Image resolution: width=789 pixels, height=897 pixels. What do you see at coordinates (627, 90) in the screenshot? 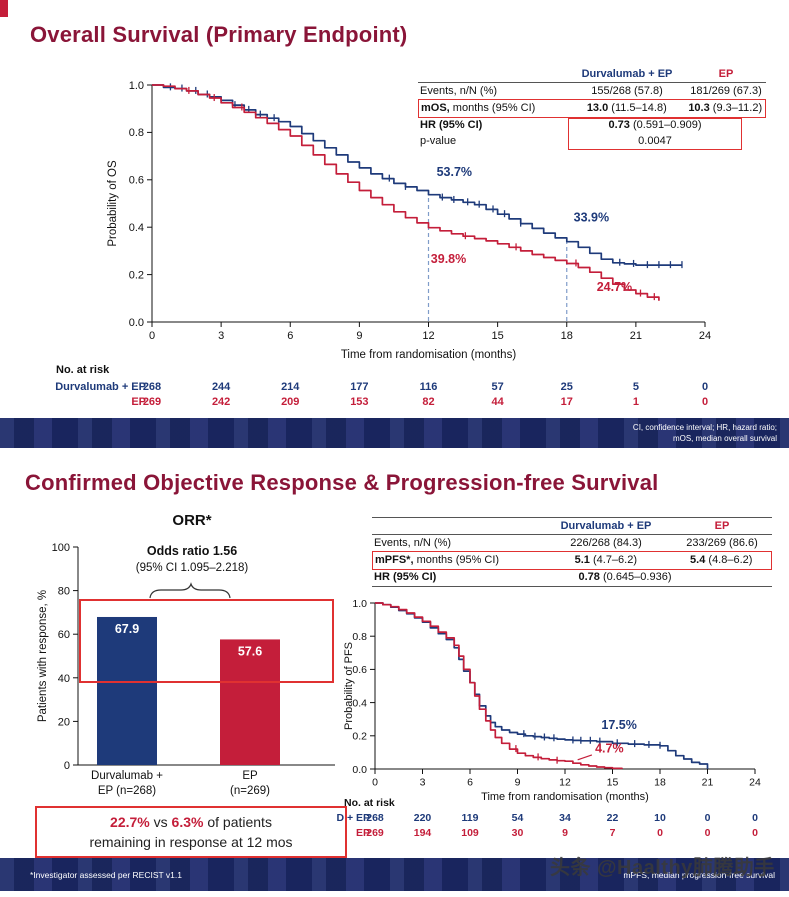
I see `events-durvalumab: 155/268 (57.8)` at bounding box center [627, 90].